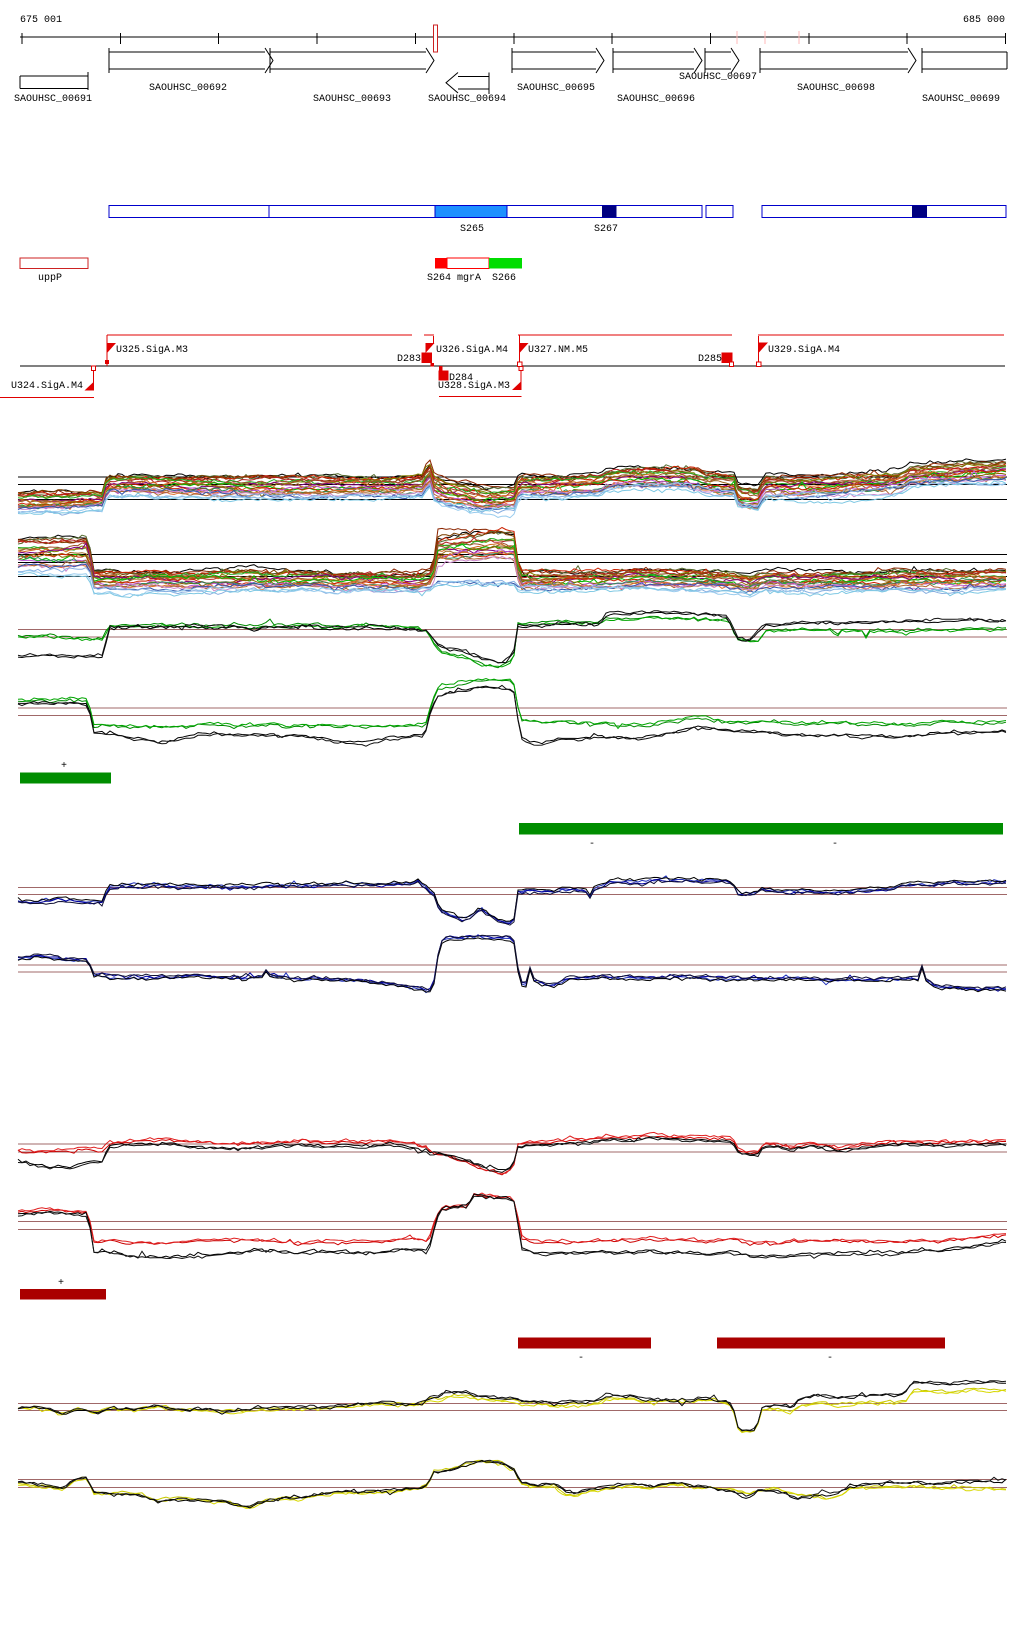 The image size is (1024, 1640). Describe the element at coordinates (804, 350) in the screenshot. I see `svg-text: U329.SigA.M4` at that location.